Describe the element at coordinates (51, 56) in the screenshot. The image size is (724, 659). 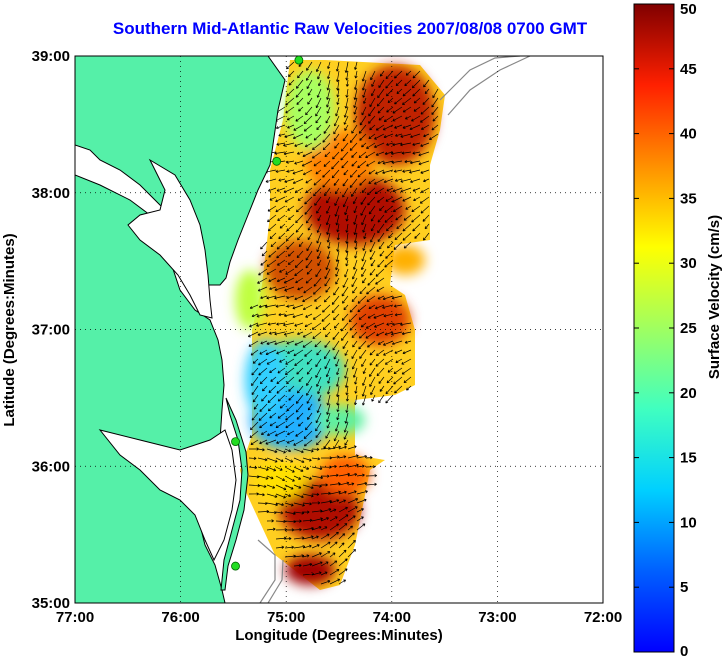
I see `latitude-tick-label: 39:00` at that location.